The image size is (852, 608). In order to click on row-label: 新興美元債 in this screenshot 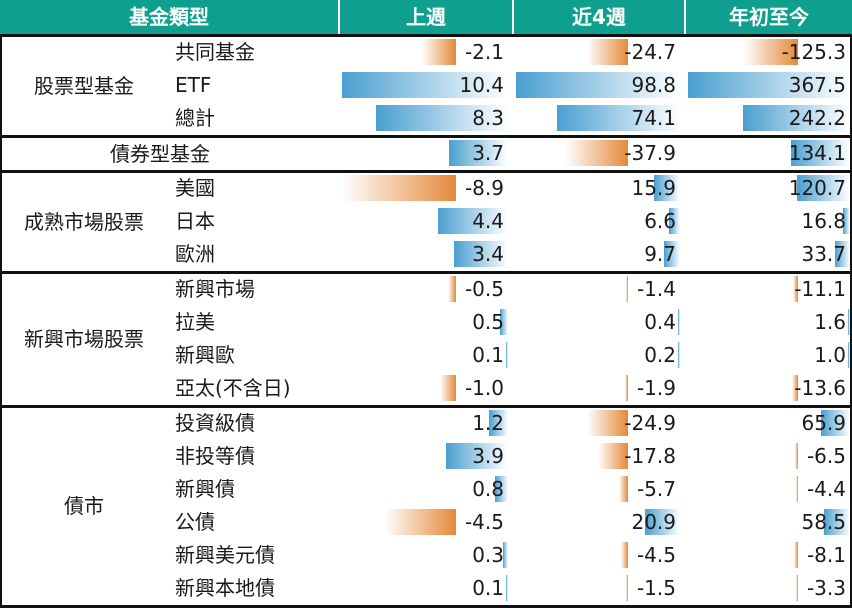, I will do `click(225, 555)`.